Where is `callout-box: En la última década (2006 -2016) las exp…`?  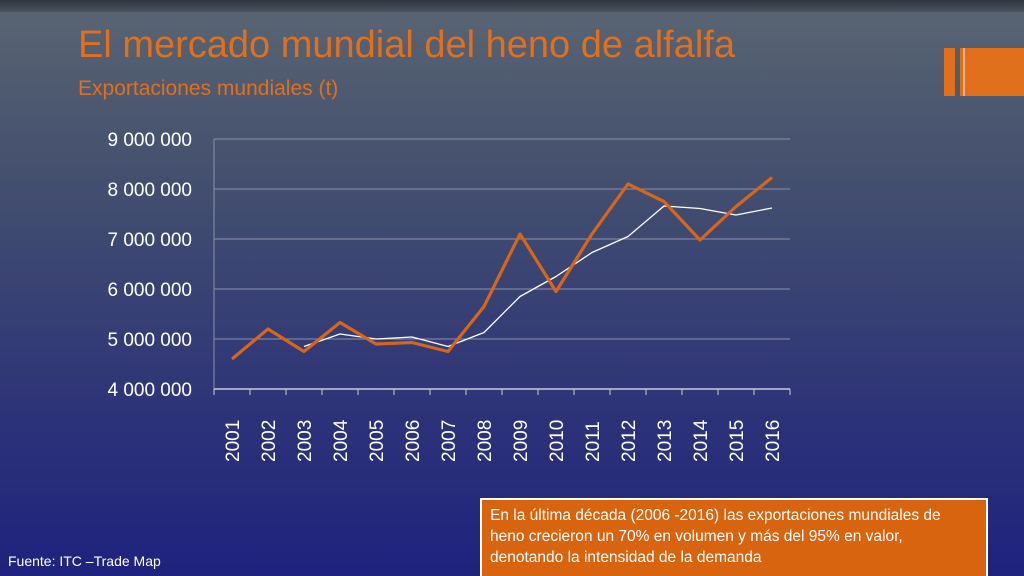 callout-box: En la última década (2006 -2016) las exp… is located at coordinates (734, 537).